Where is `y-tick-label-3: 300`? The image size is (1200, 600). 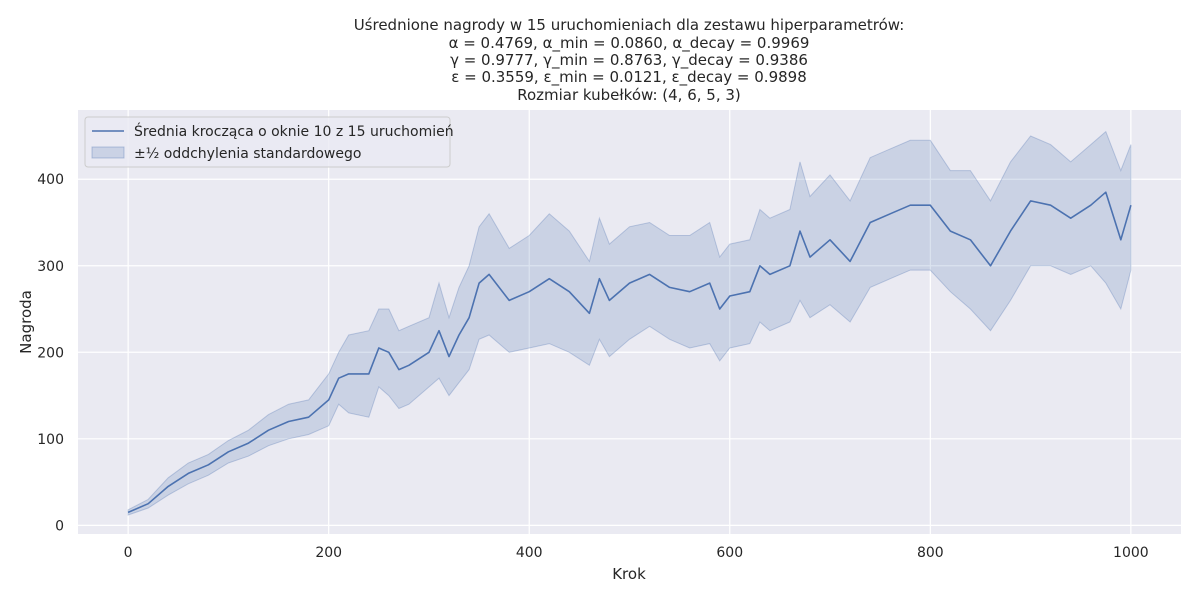 y-tick-label-3: 300 is located at coordinates (50, 267).